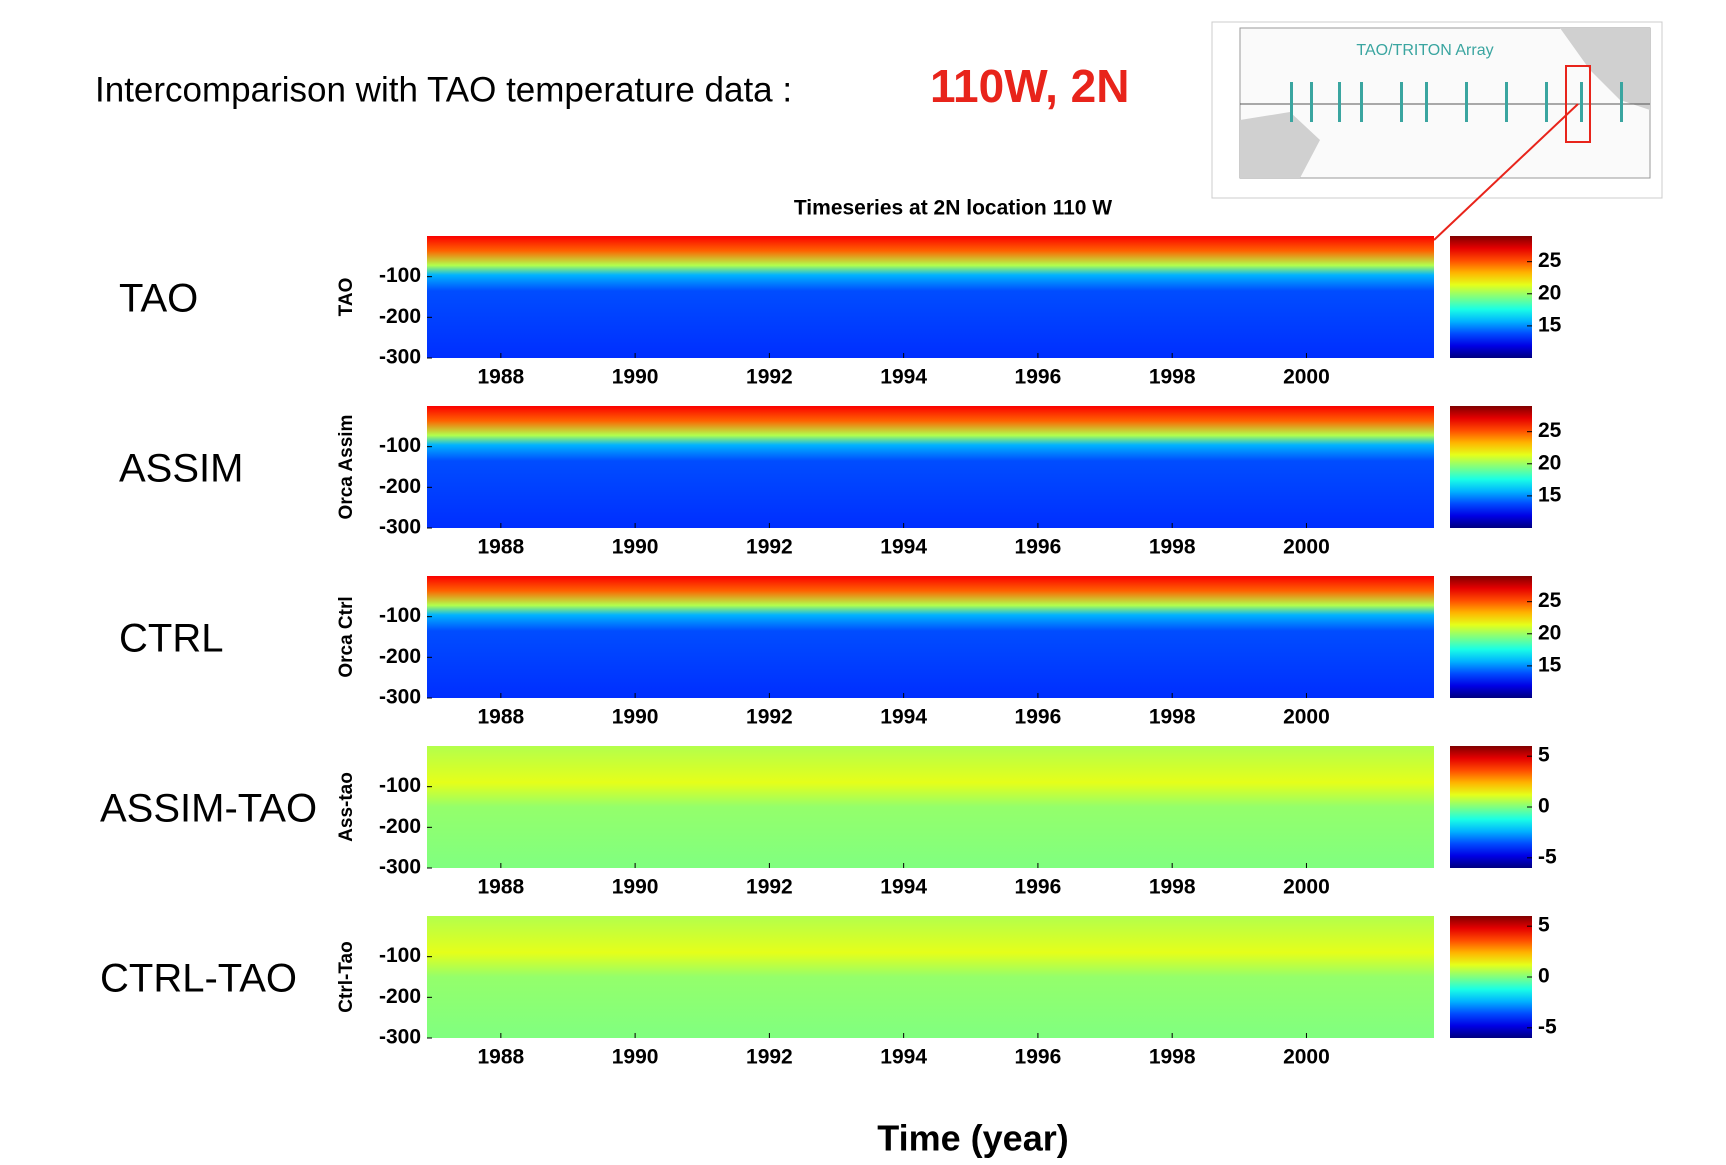 The image size is (1726, 1165). Describe the element at coordinates (171, 639) in the screenshot. I see `row-label: CTRL` at that location.